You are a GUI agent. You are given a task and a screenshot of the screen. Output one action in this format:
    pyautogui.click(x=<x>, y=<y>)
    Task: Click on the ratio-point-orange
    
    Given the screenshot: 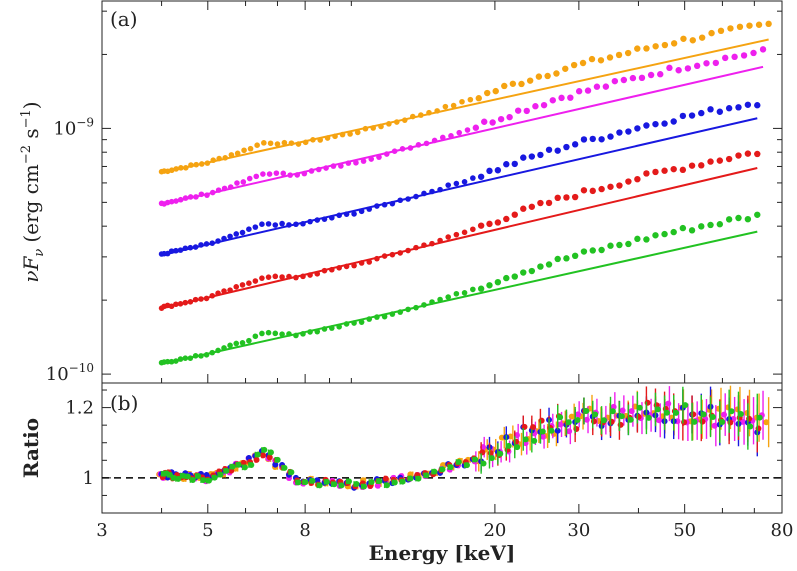 What is the action you would take?
    pyautogui.click(x=501, y=437)
    